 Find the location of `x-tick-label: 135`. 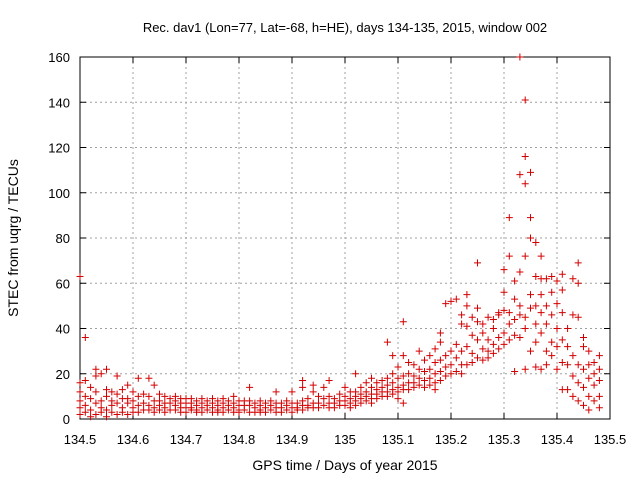

x-tick-label: 135 is located at coordinates (345, 439).